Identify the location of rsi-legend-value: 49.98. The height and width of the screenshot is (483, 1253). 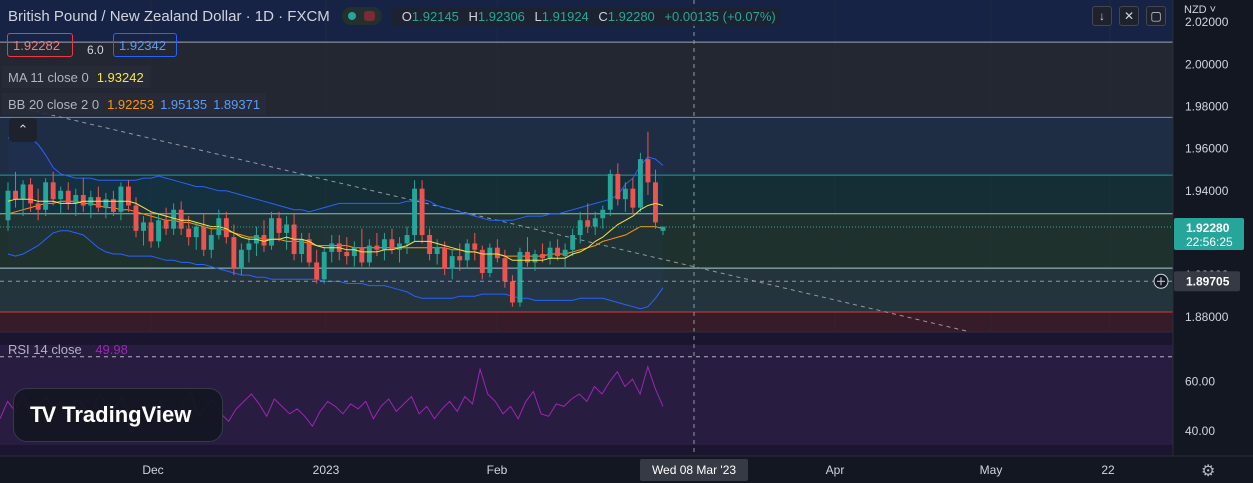
(111, 349).